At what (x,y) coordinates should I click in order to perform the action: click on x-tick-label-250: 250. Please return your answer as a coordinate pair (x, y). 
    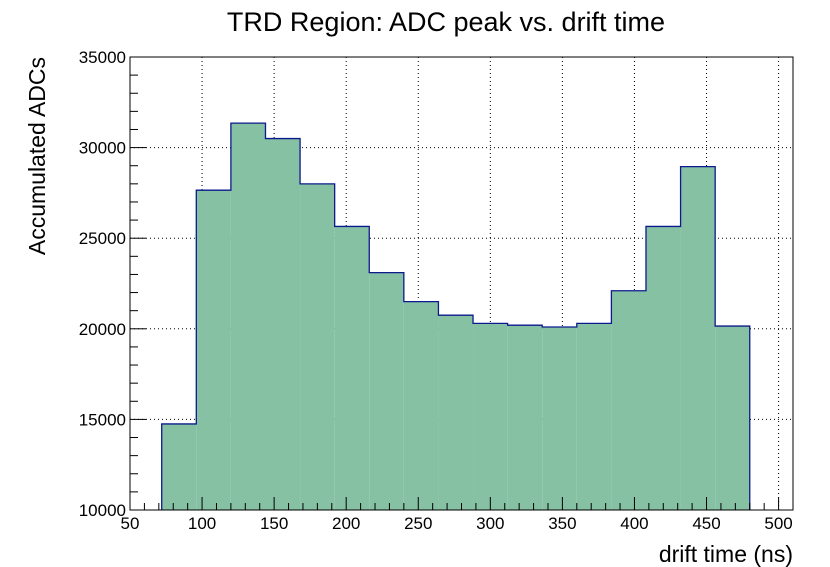
    Looking at the image, I should click on (418, 523).